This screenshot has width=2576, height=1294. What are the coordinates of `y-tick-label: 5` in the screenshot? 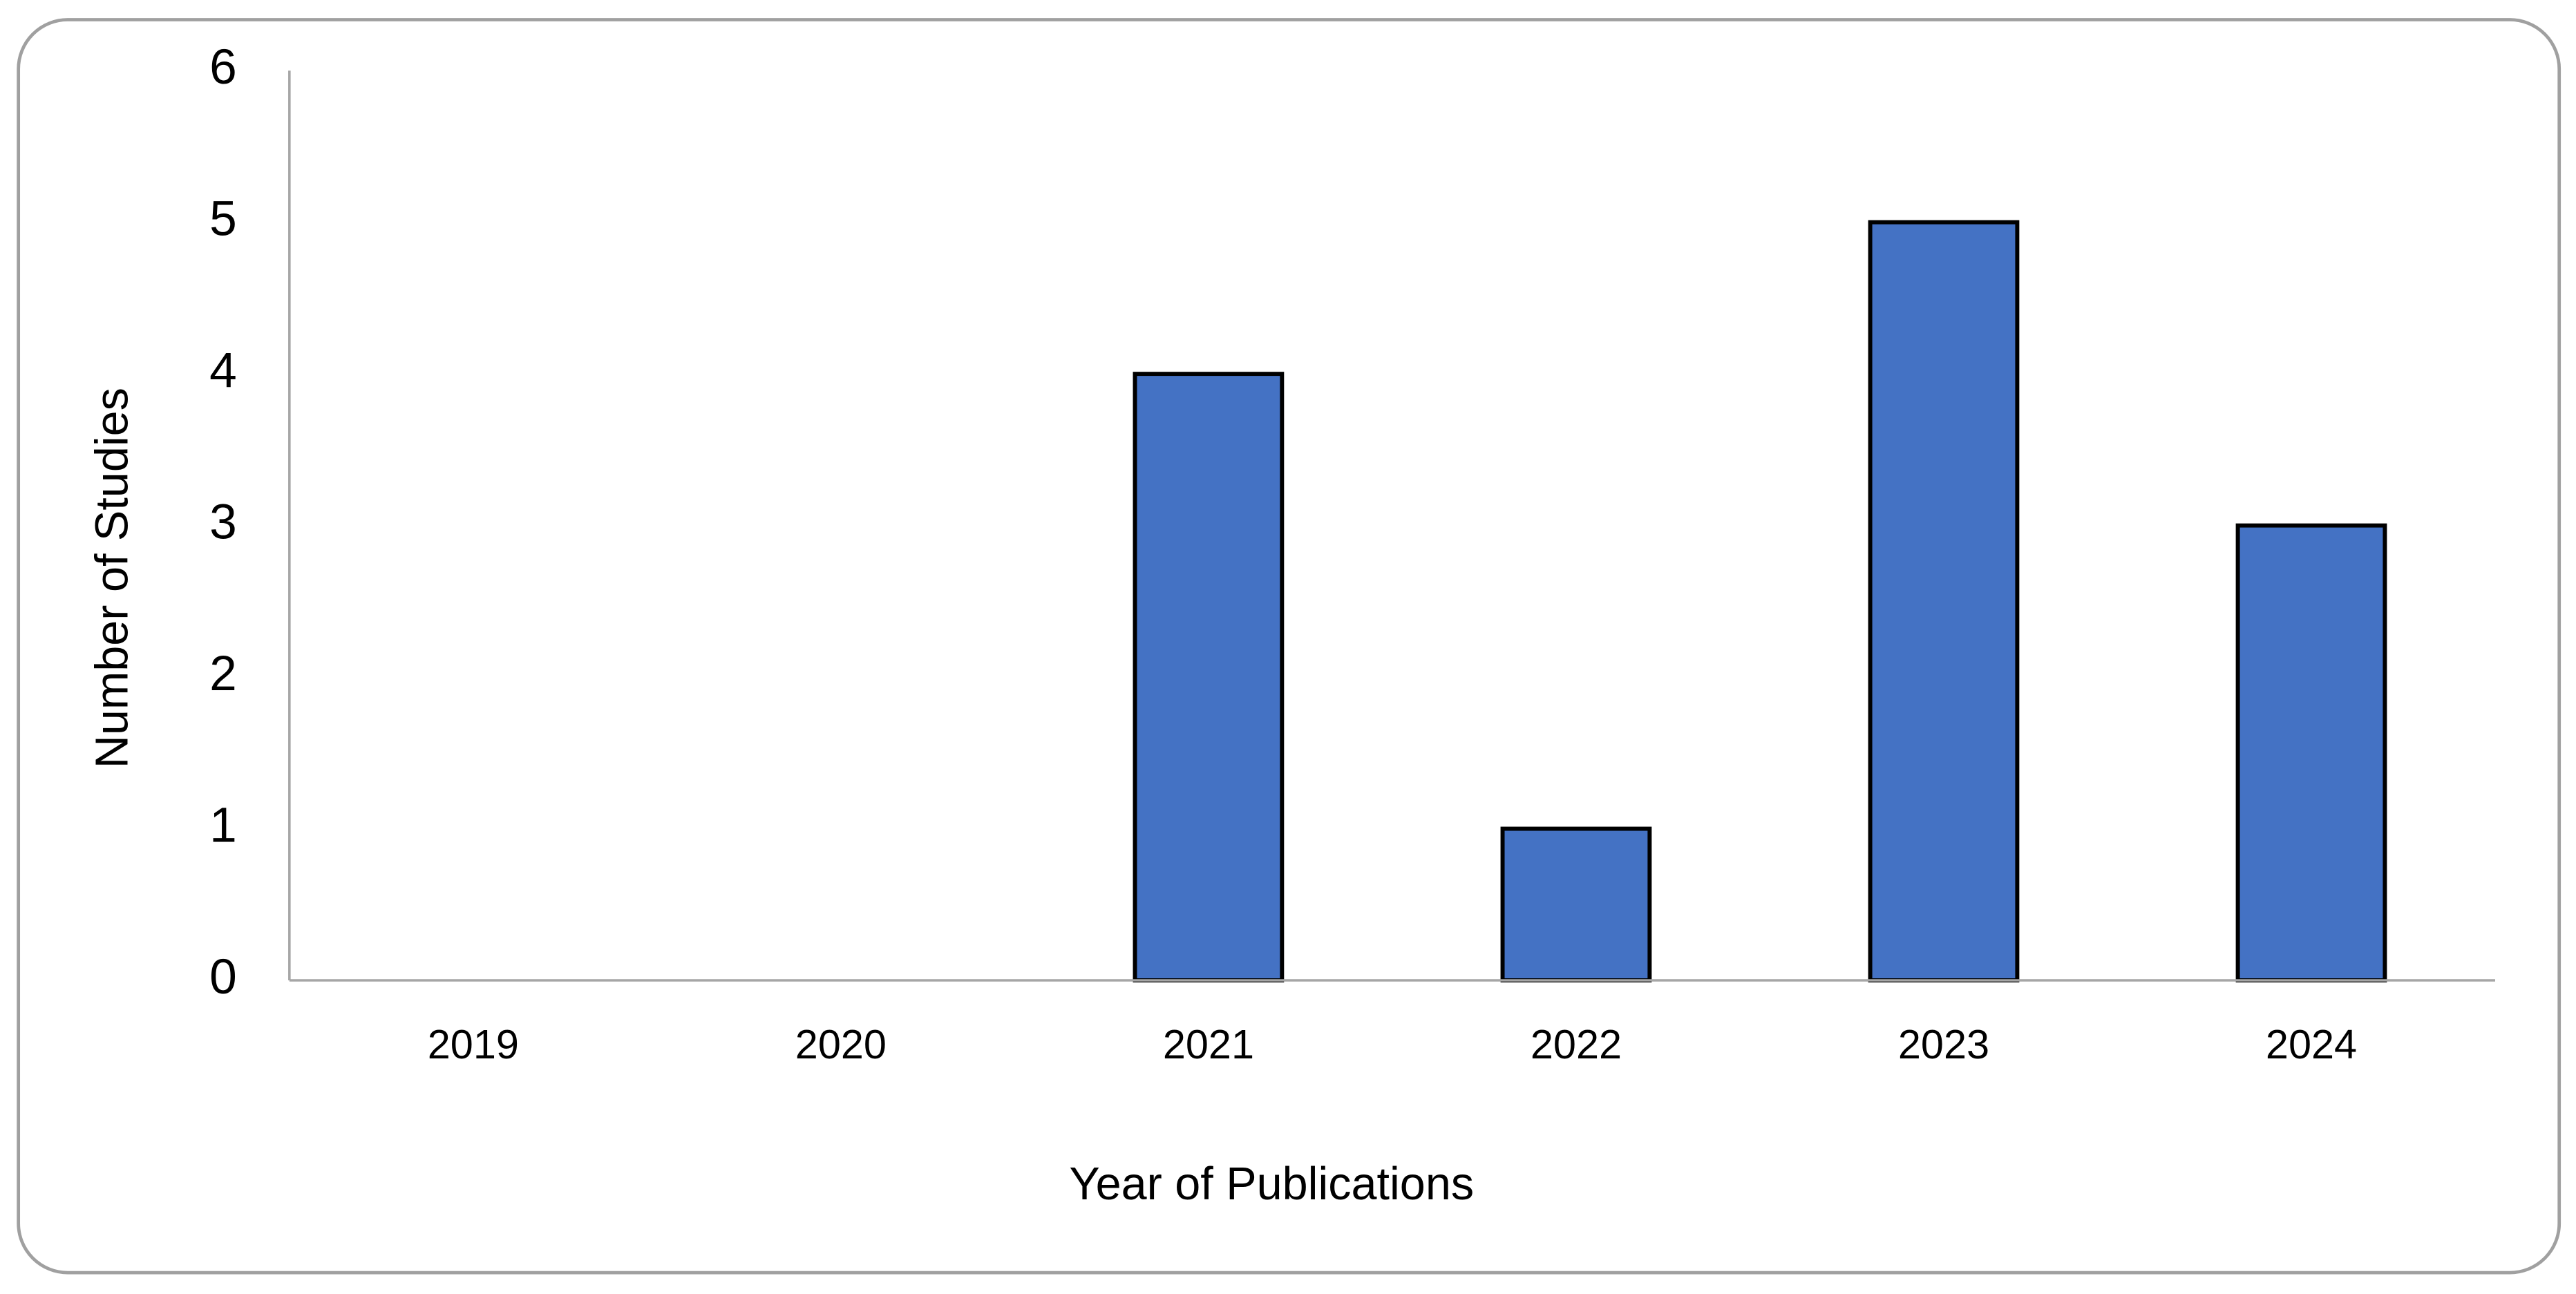 It's located at (223, 219).